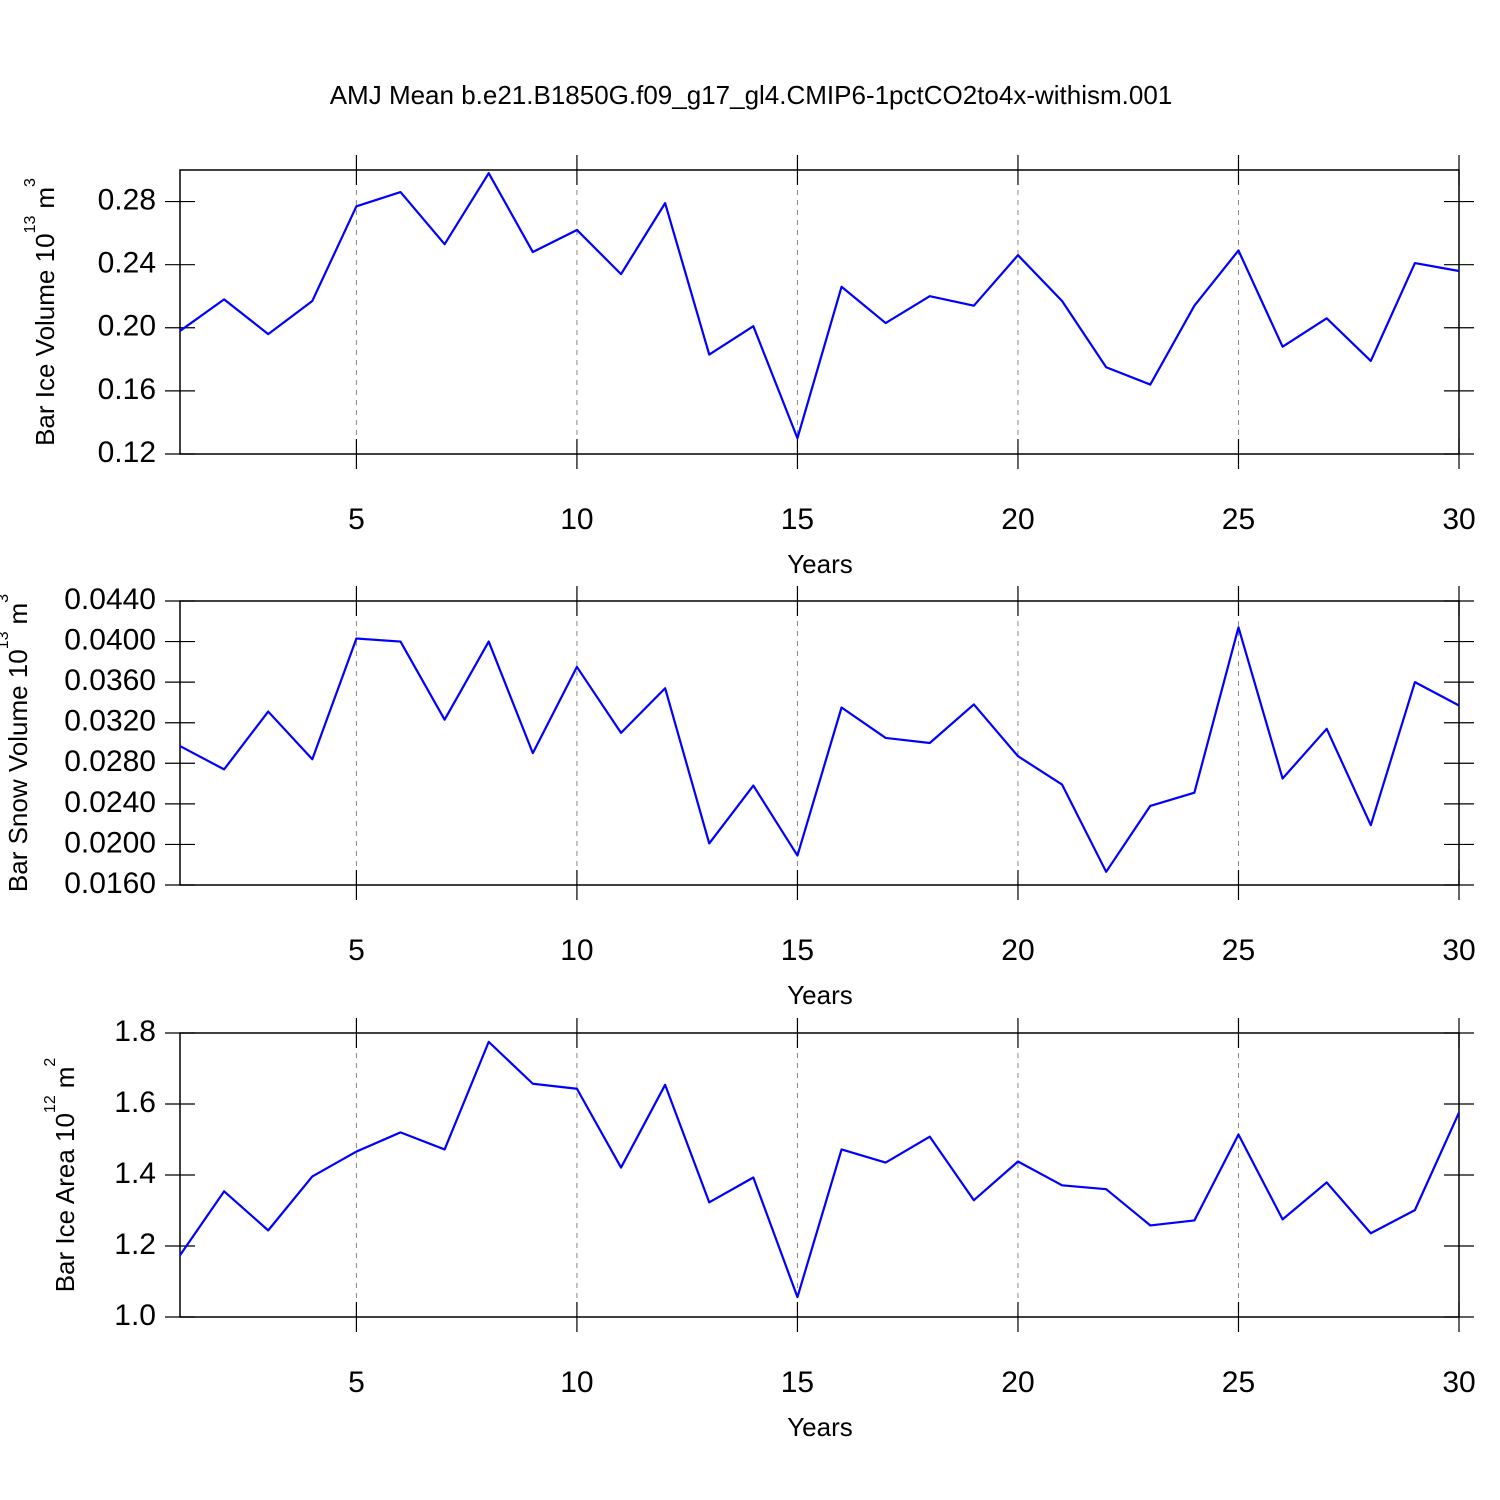 The image size is (1500, 1500). I want to click on y-tick-label: 1.2, so click(135, 1244).